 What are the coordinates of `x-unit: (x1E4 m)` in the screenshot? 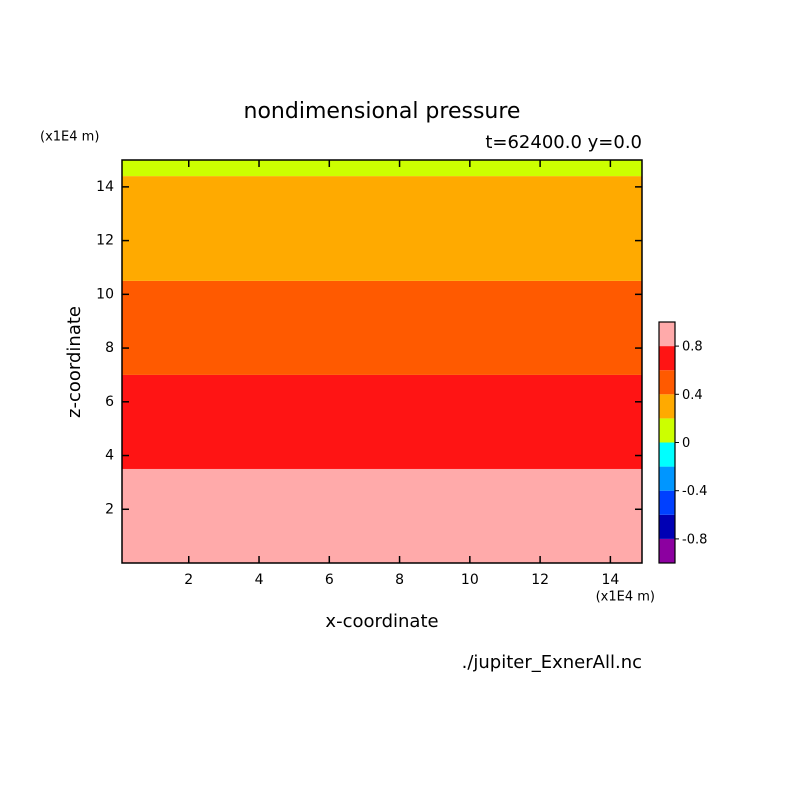 It's located at (625, 597).